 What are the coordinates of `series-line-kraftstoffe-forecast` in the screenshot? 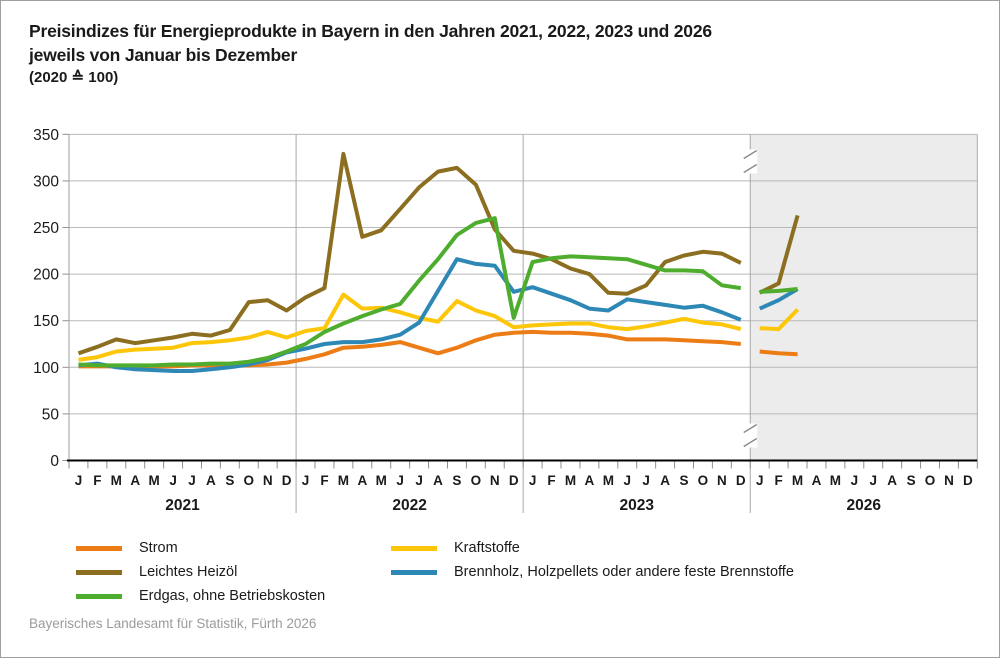 It's located at (779, 320).